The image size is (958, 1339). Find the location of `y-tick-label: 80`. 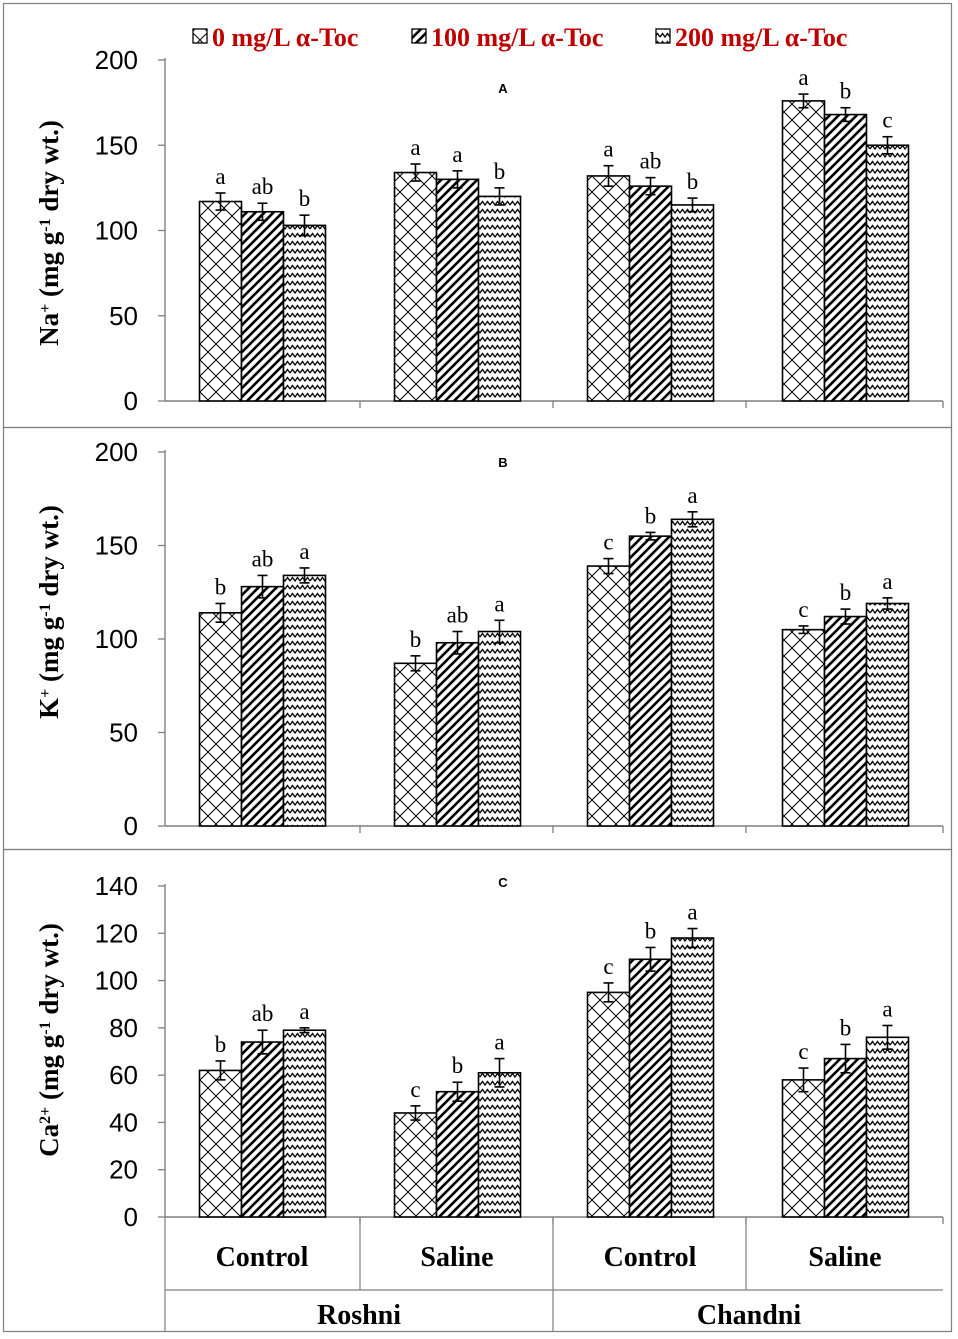

y-tick-label: 80 is located at coordinates (123, 1028).